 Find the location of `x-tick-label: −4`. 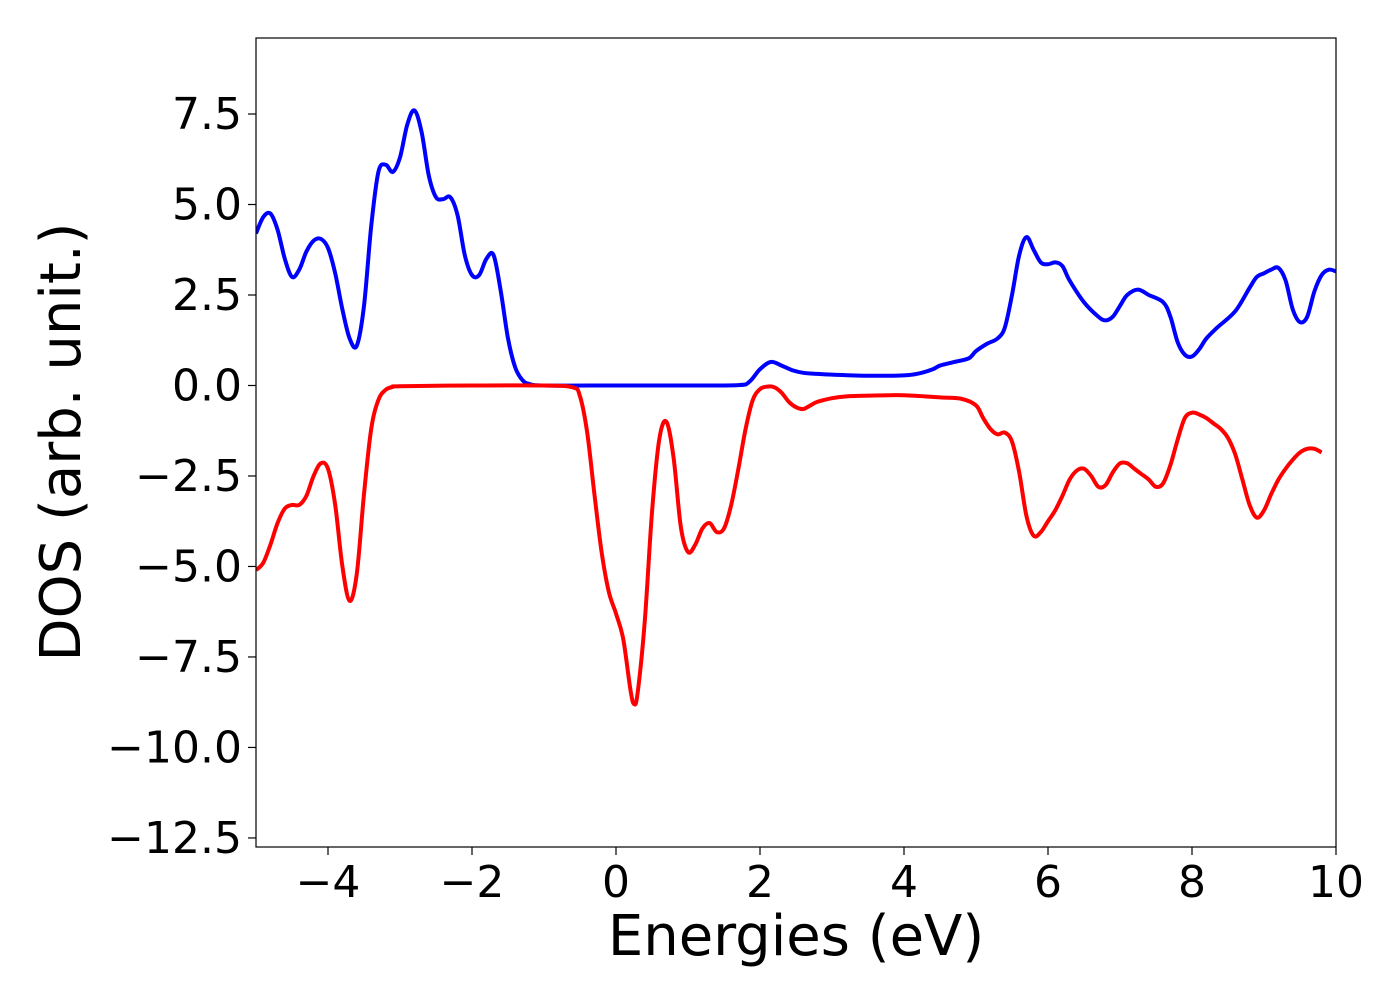

x-tick-label: −4 is located at coordinates (328, 882).